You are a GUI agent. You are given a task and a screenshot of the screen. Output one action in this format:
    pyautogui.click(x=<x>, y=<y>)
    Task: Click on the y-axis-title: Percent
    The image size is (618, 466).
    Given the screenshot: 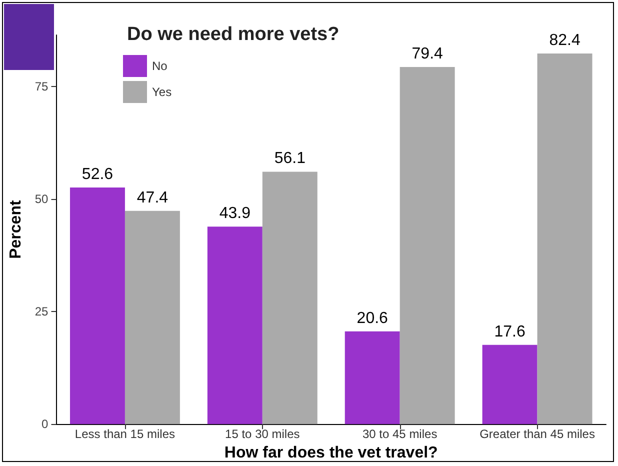 What is the action you would take?
    pyautogui.click(x=16, y=229)
    